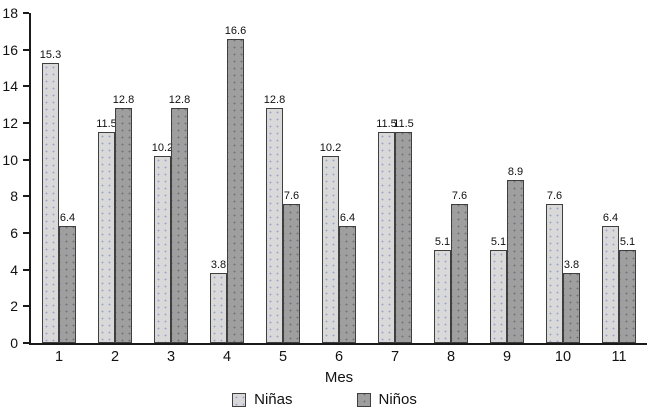 The image size is (649, 414). Describe the element at coordinates (162, 242) in the screenshot. I see `bar-ninas-month-3: 10.2` at that location.